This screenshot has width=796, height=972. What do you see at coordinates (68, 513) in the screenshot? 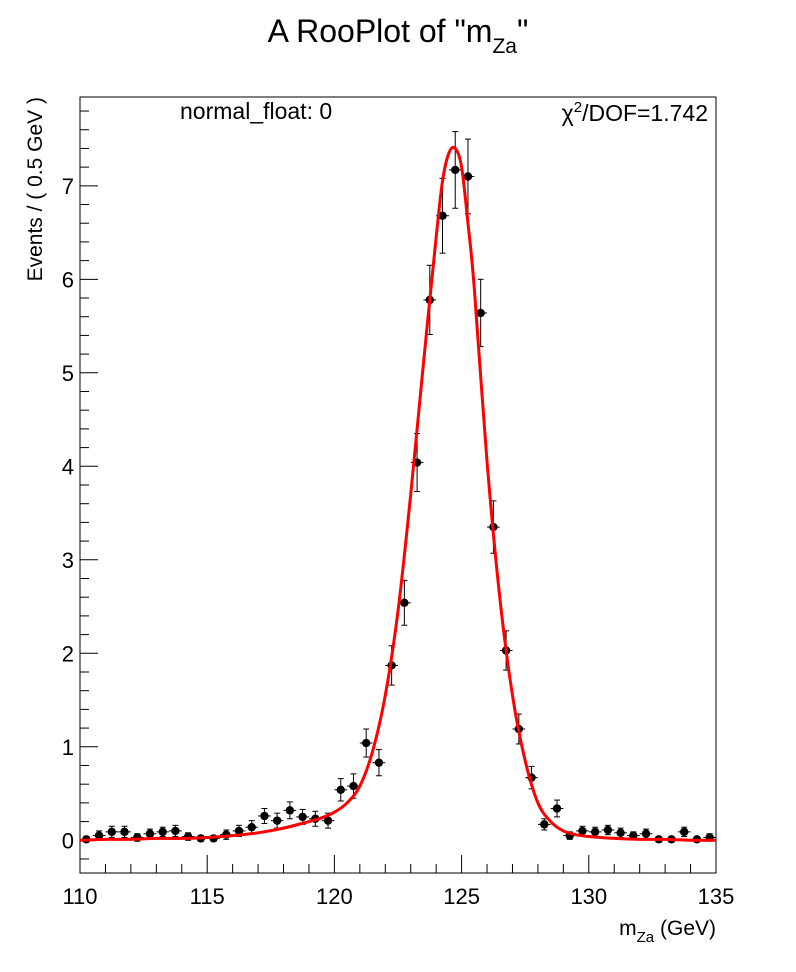
I see `y-axis-tick-labels: 0 1 2 3 4 5 6 7` at bounding box center [68, 513].